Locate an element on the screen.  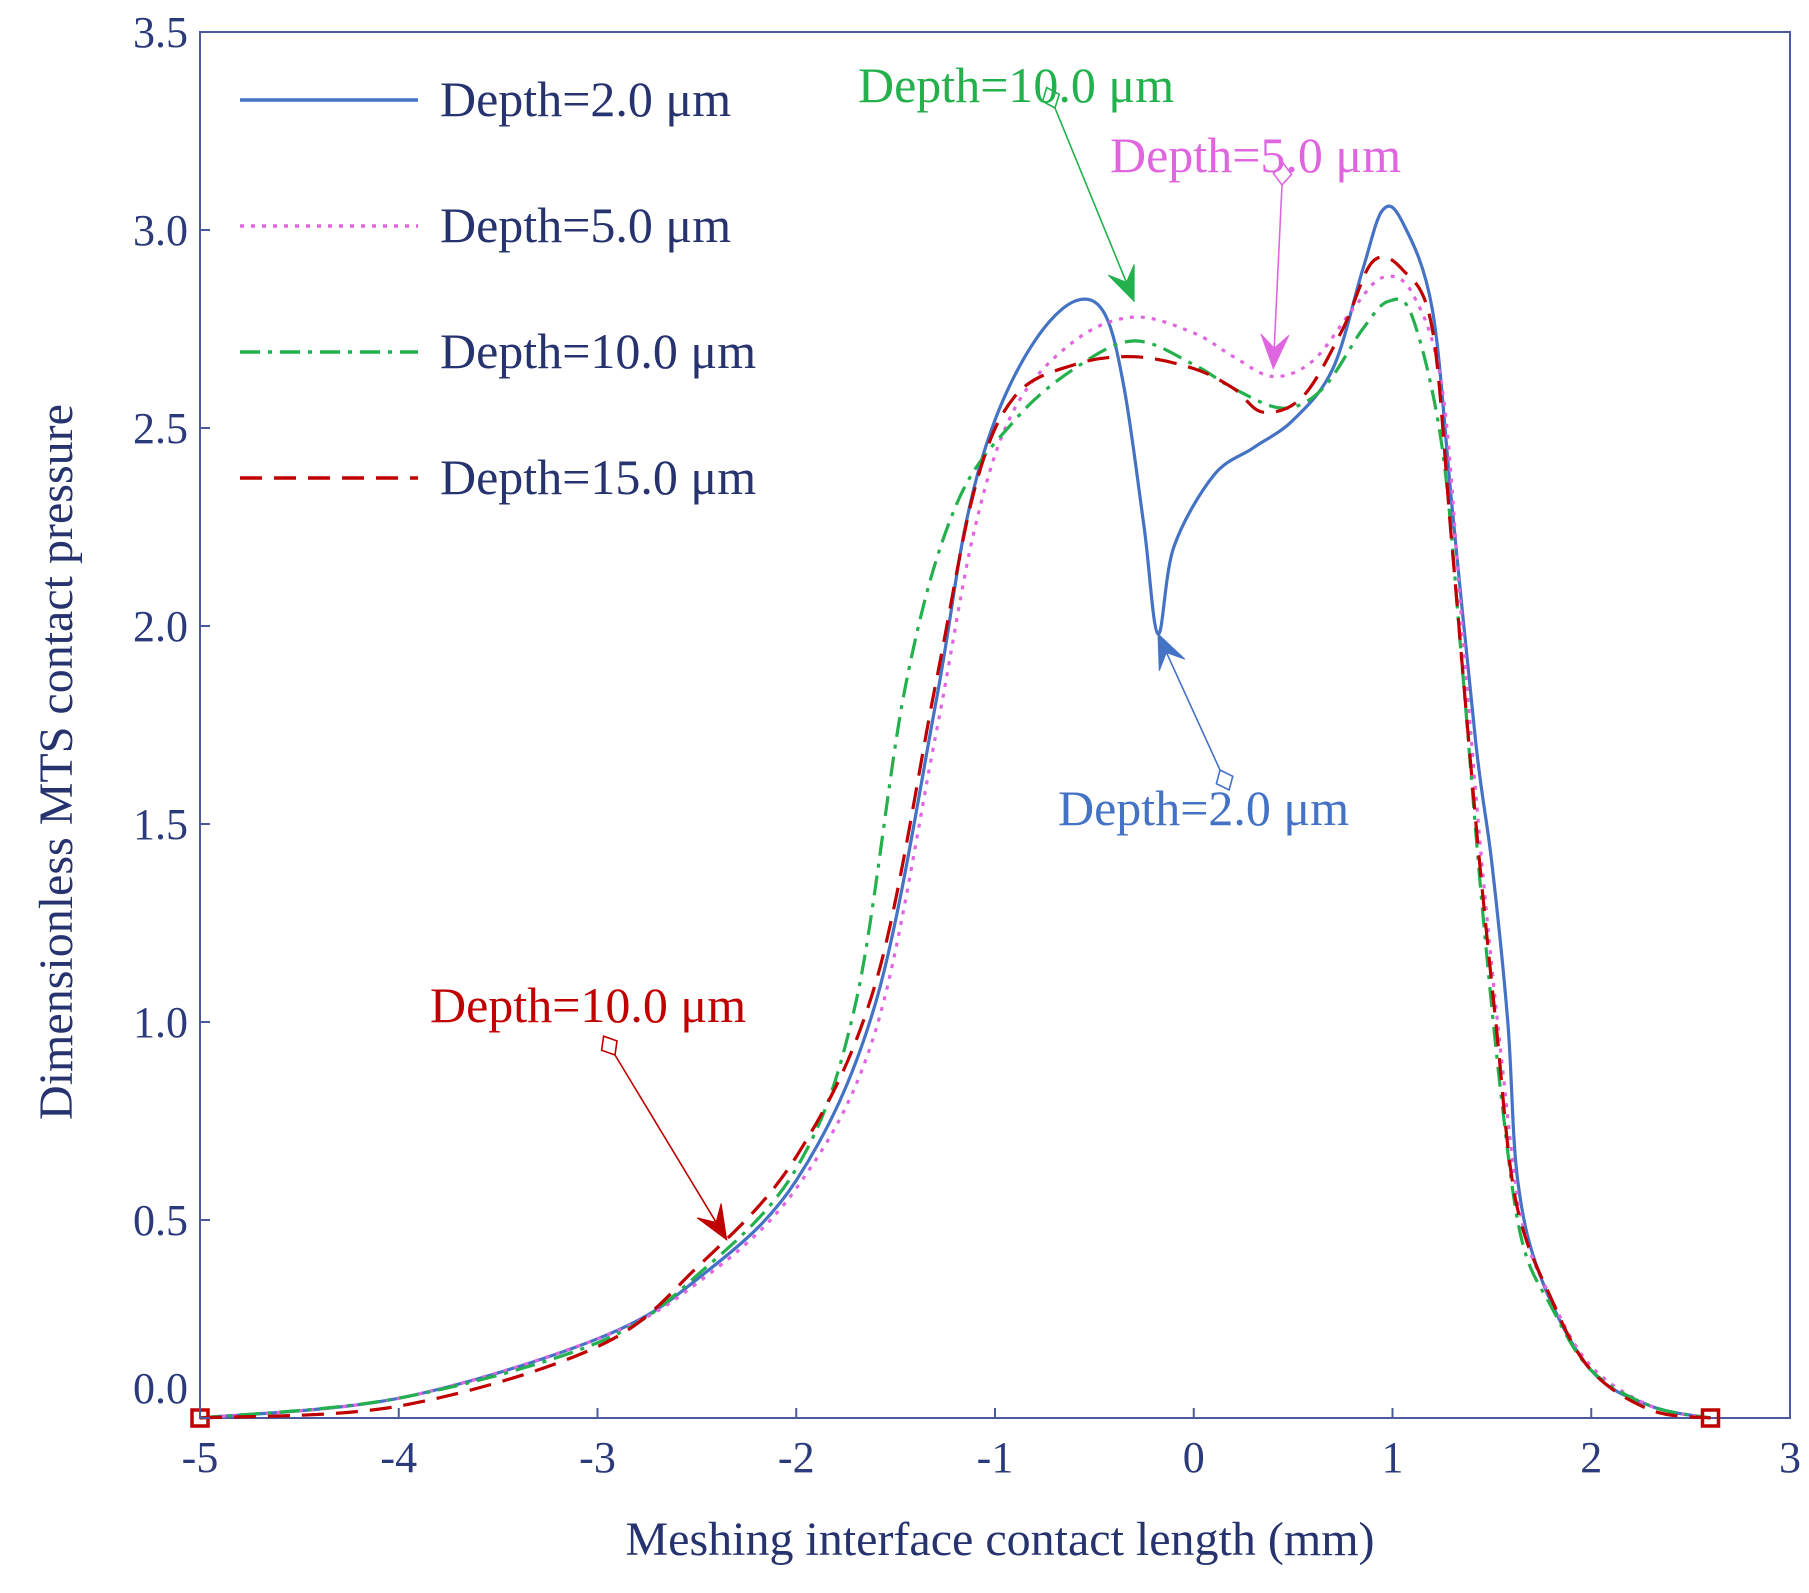
annotation-4: Depth=10.0 μm is located at coordinates (588, 1109).